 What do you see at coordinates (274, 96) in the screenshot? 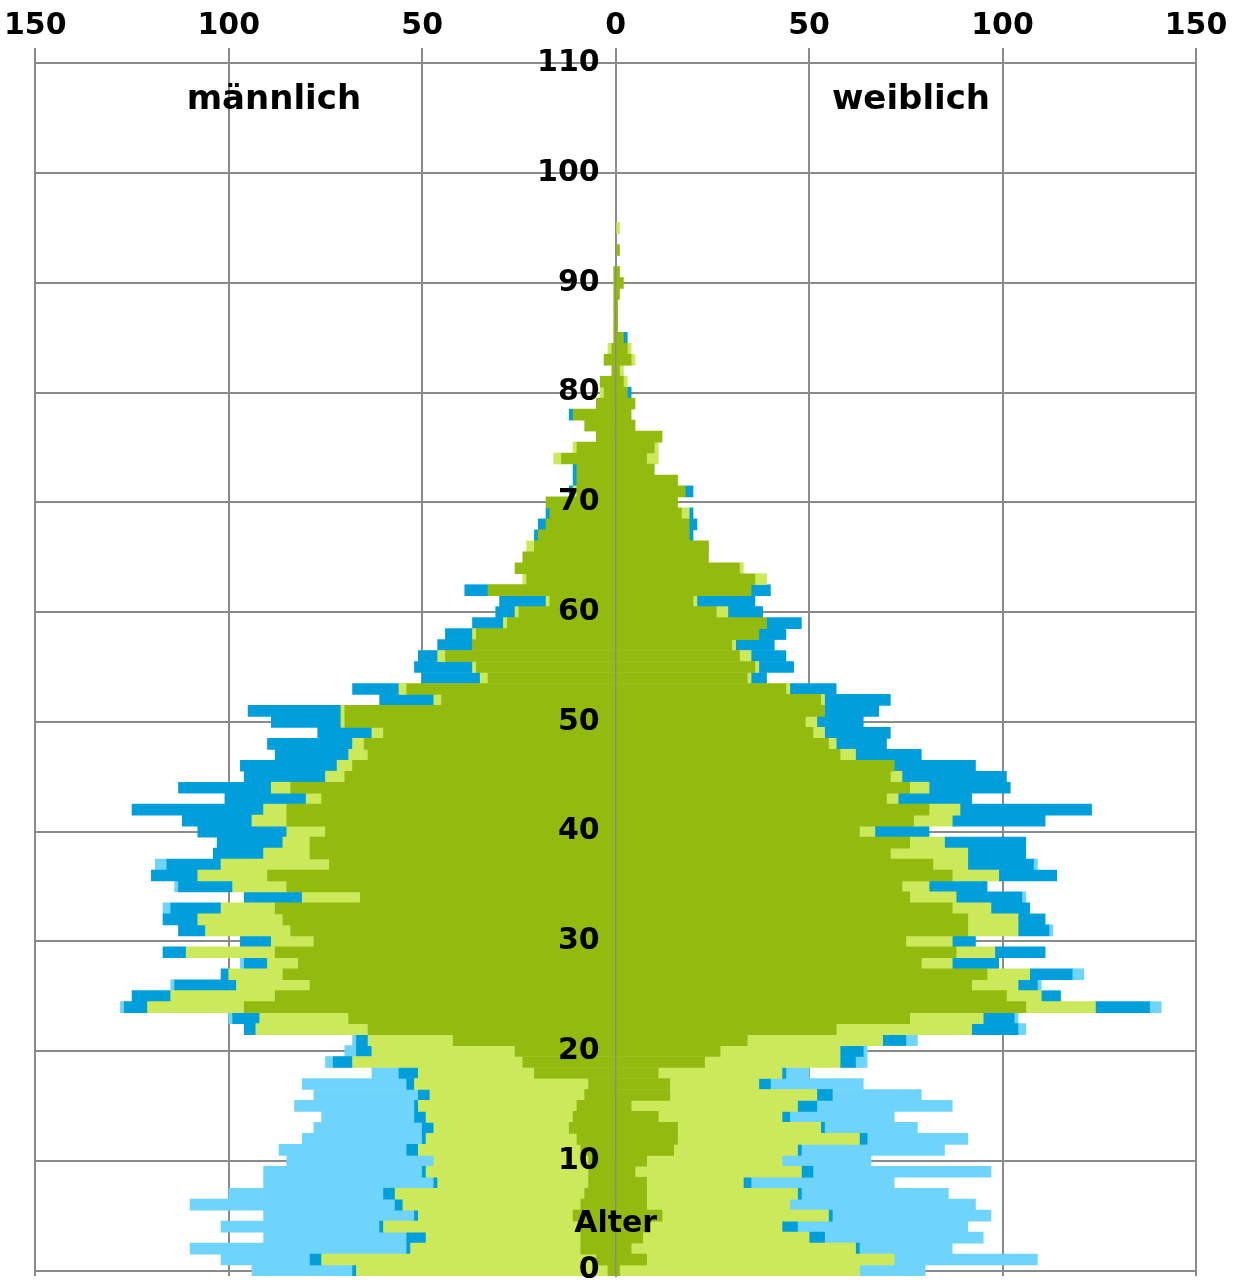
I see `annotation: männlich` at bounding box center [274, 96].